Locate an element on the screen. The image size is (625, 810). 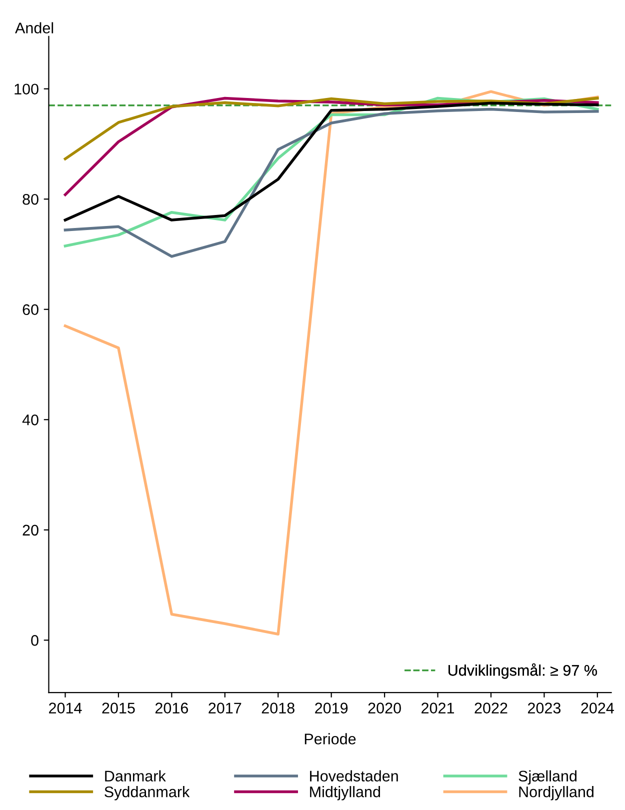
y-tick-label: 100 is located at coordinates (26, 89).